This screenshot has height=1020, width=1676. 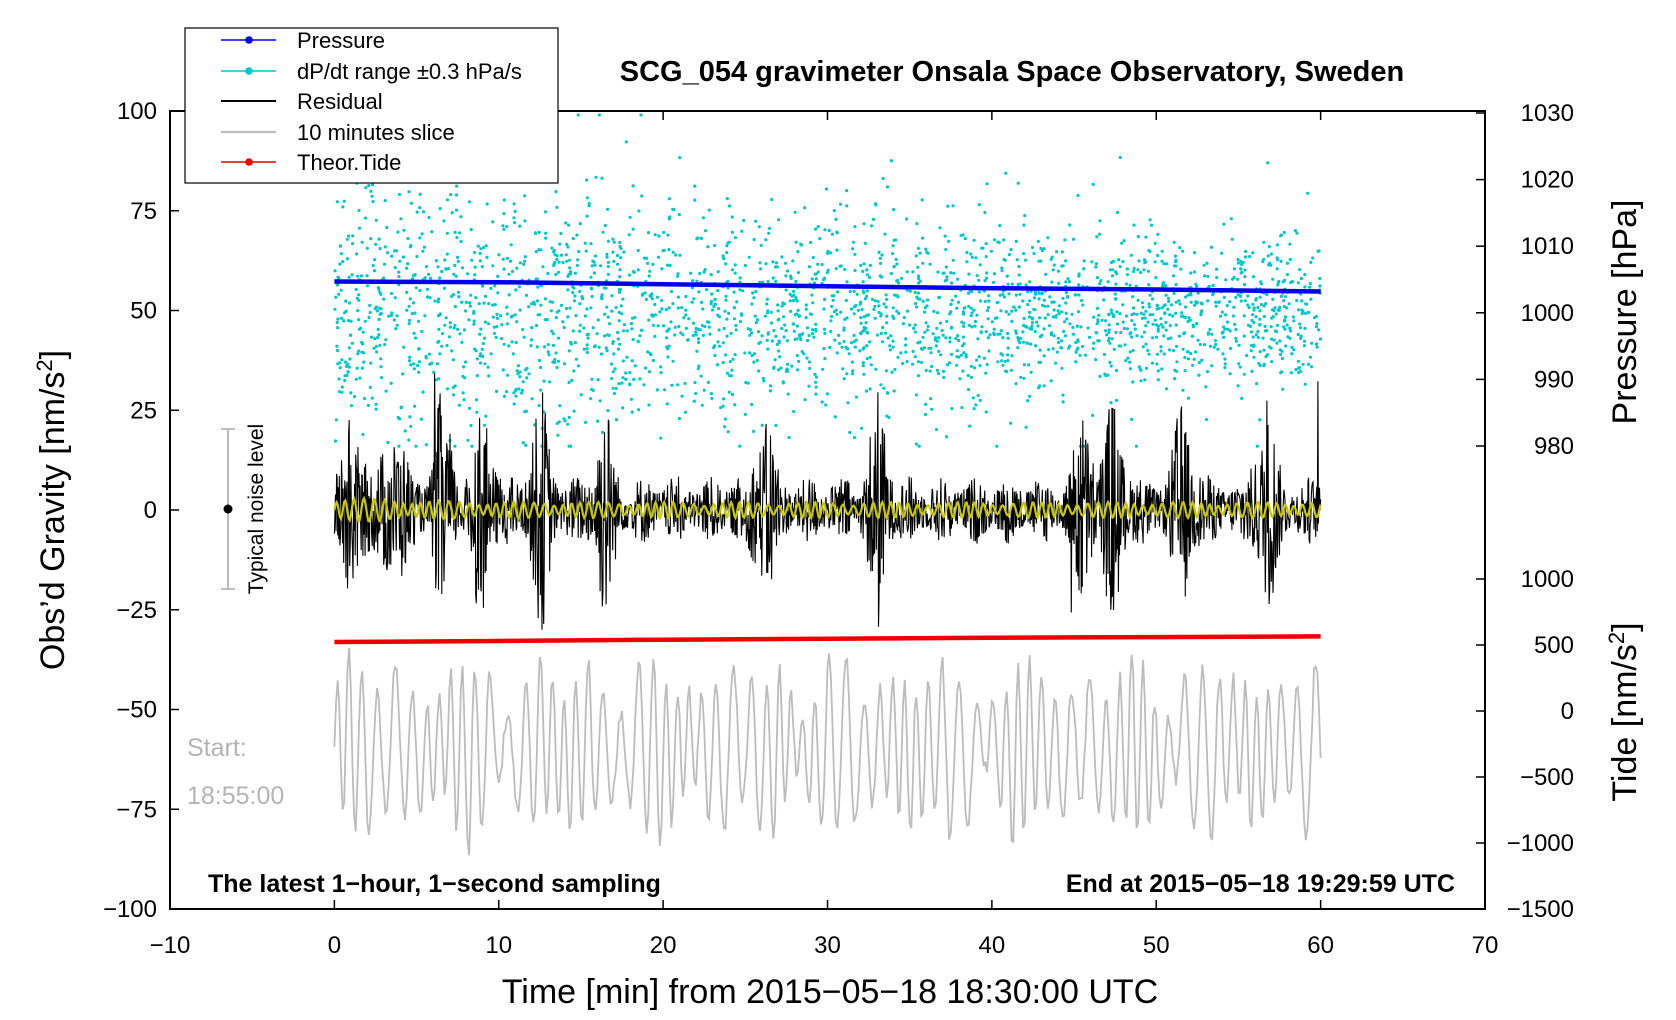 What do you see at coordinates (827, 501) in the screenshot?
I see `residual-series` at bounding box center [827, 501].